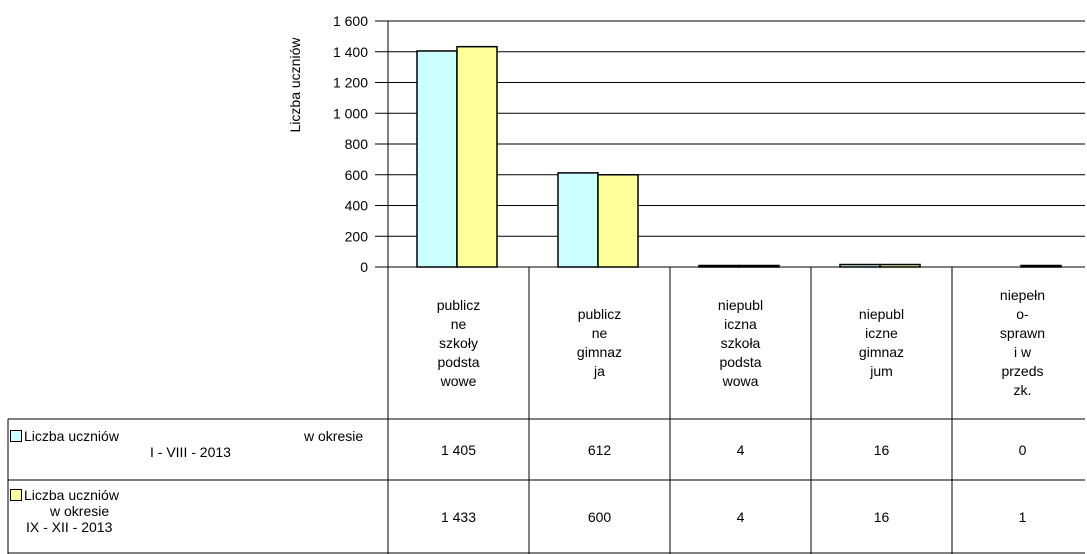  What do you see at coordinates (599, 371) in the screenshot?
I see `category-label-line: ja` at bounding box center [599, 371].